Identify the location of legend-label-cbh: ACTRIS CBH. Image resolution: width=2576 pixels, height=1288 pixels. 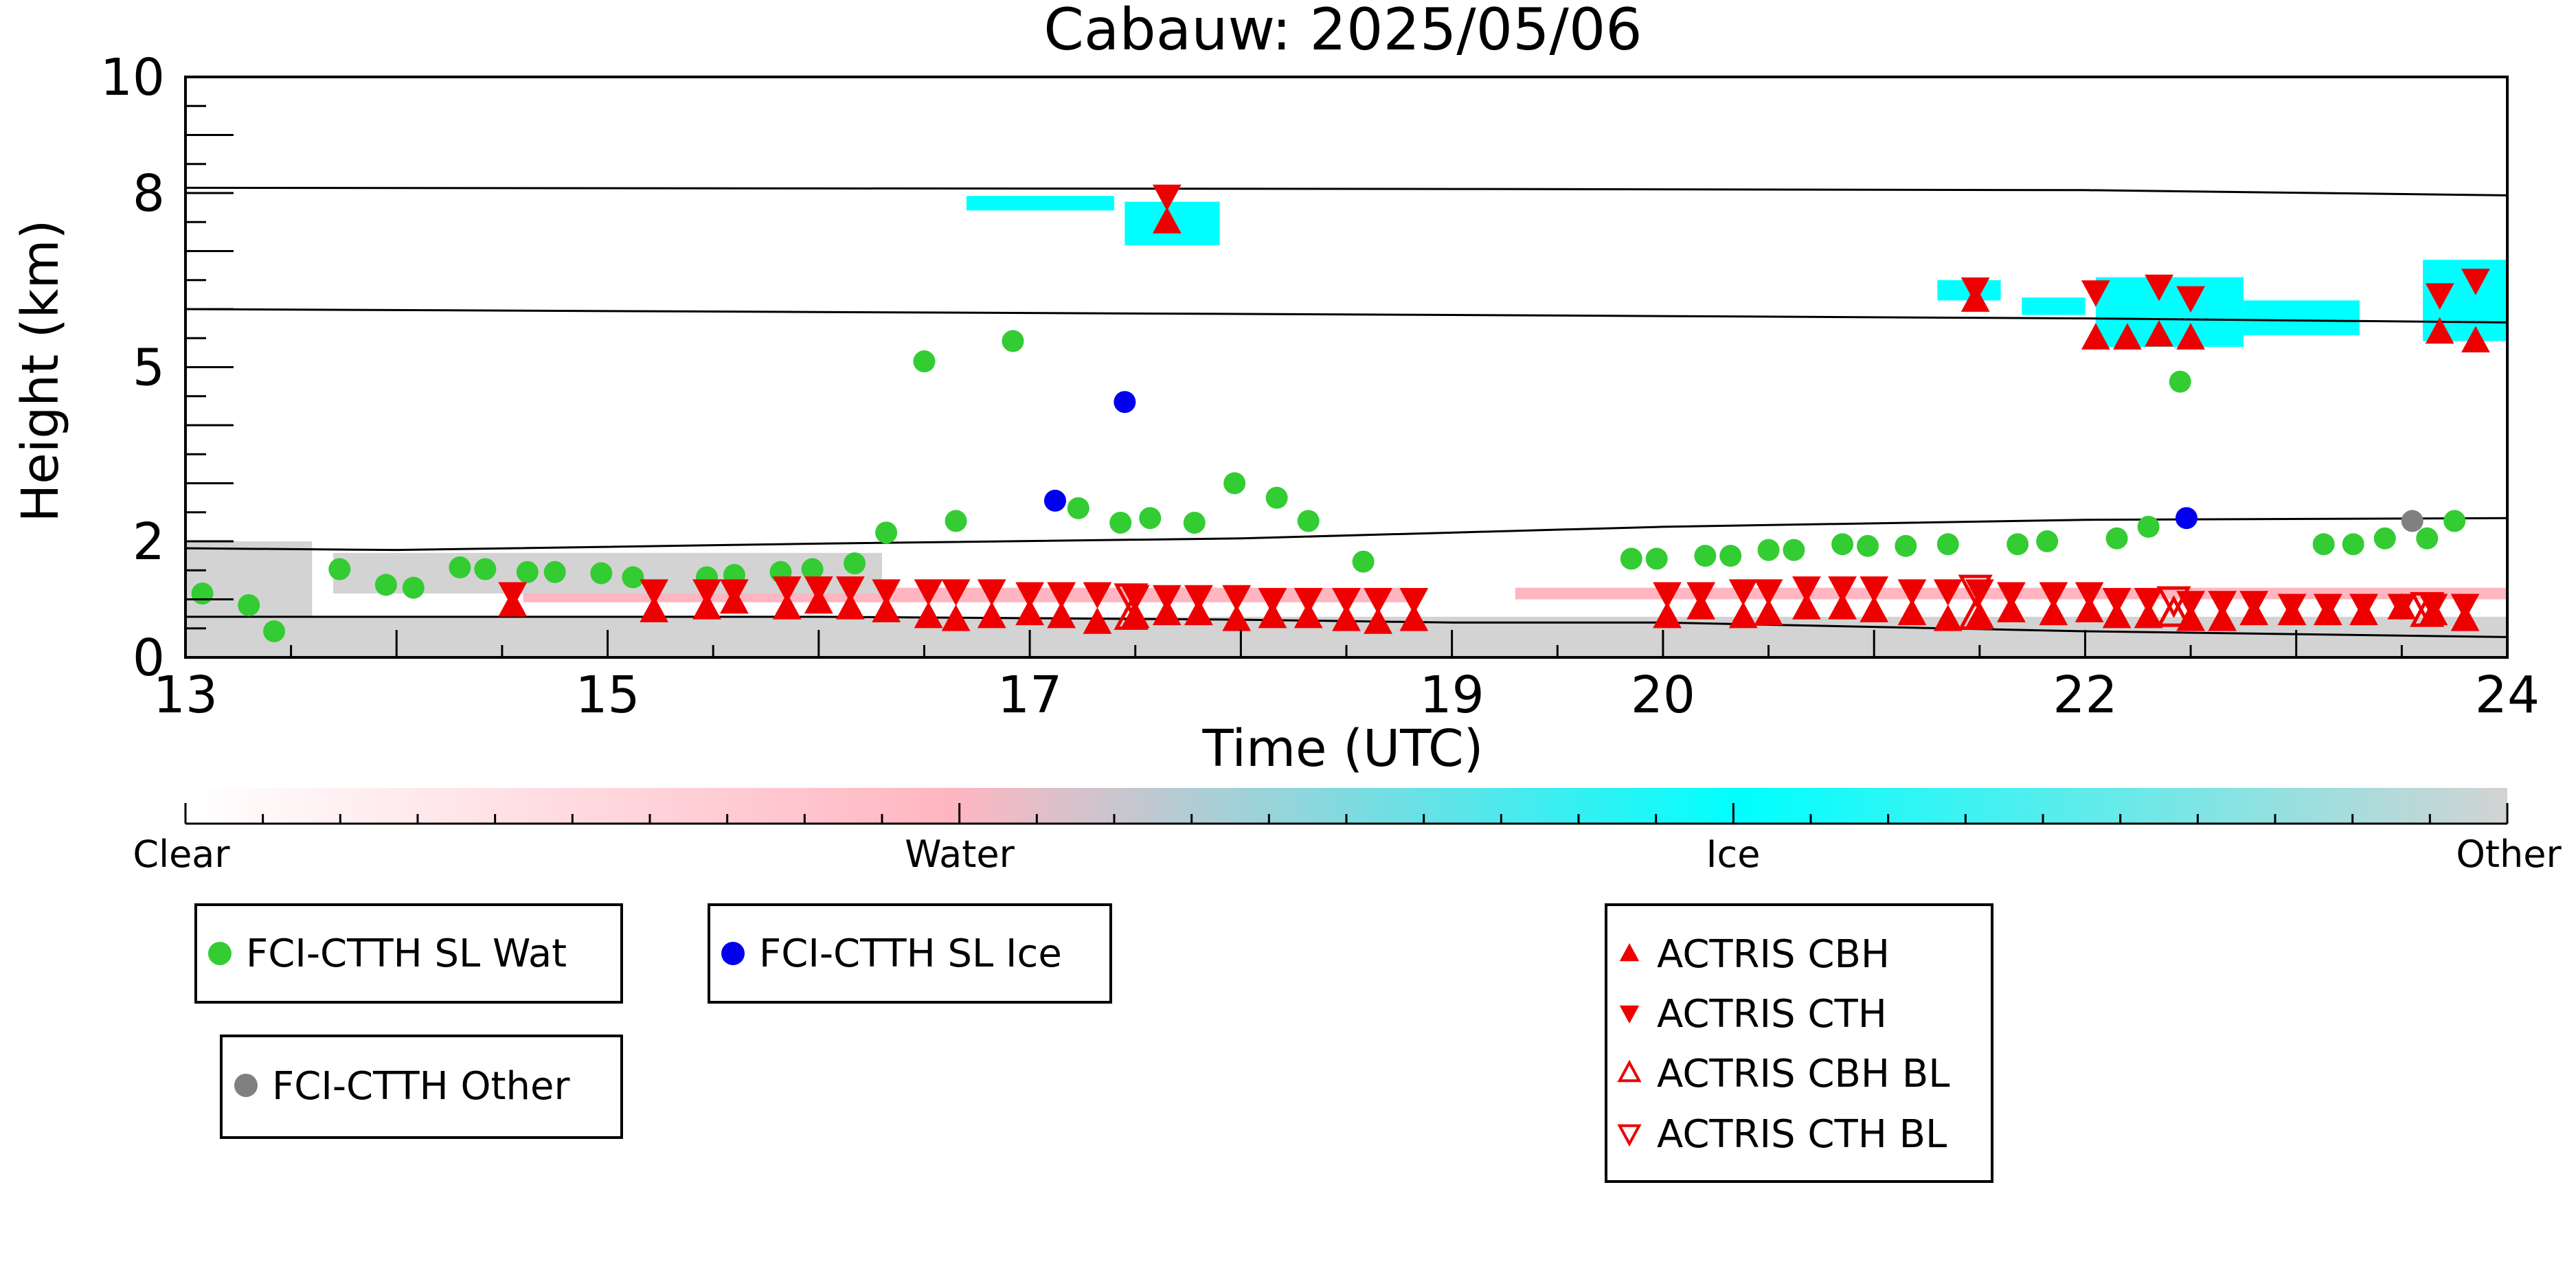
(1773, 954).